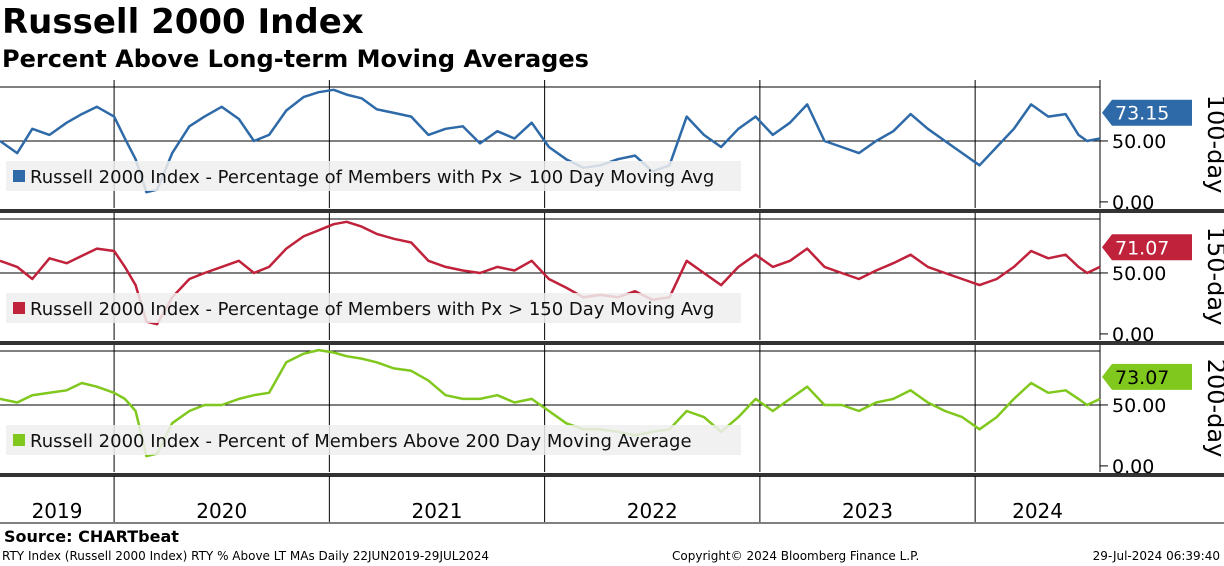 This screenshot has height=566, width=1224. Describe the element at coordinates (1142, 114) in the screenshot. I see `last-value-label: 73.15` at that location.